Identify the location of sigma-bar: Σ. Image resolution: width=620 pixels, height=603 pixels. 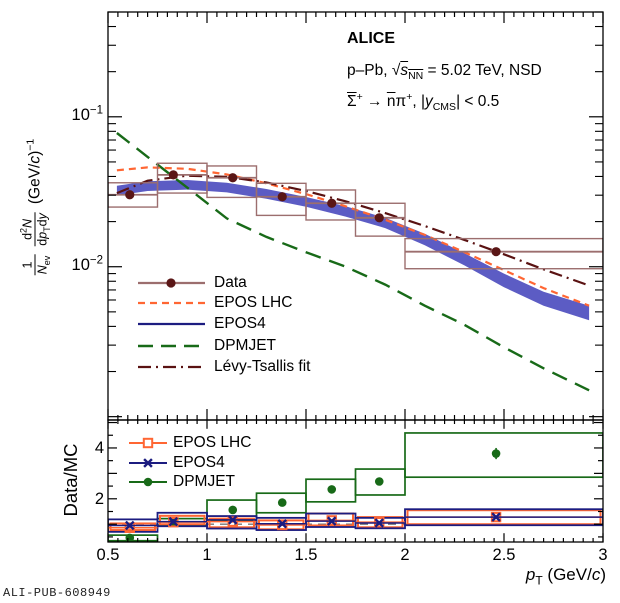
(352, 101).